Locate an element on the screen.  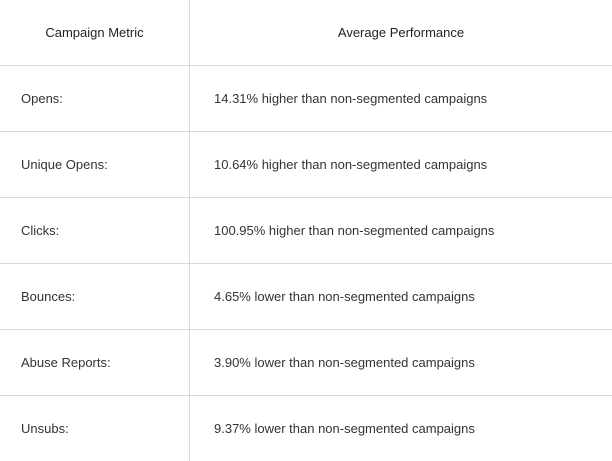
metric-cell: Bounces: is located at coordinates (95, 296).